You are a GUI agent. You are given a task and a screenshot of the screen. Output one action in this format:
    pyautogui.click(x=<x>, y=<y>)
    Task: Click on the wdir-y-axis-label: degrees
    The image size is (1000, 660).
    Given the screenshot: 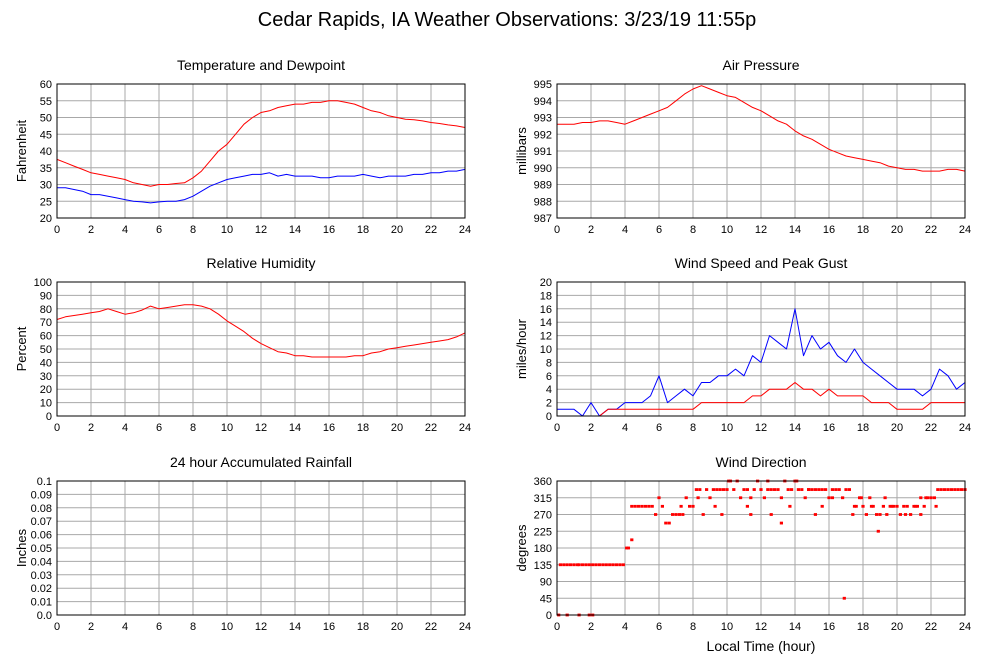 What is the action you would take?
    pyautogui.click(x=521, y=547)
    